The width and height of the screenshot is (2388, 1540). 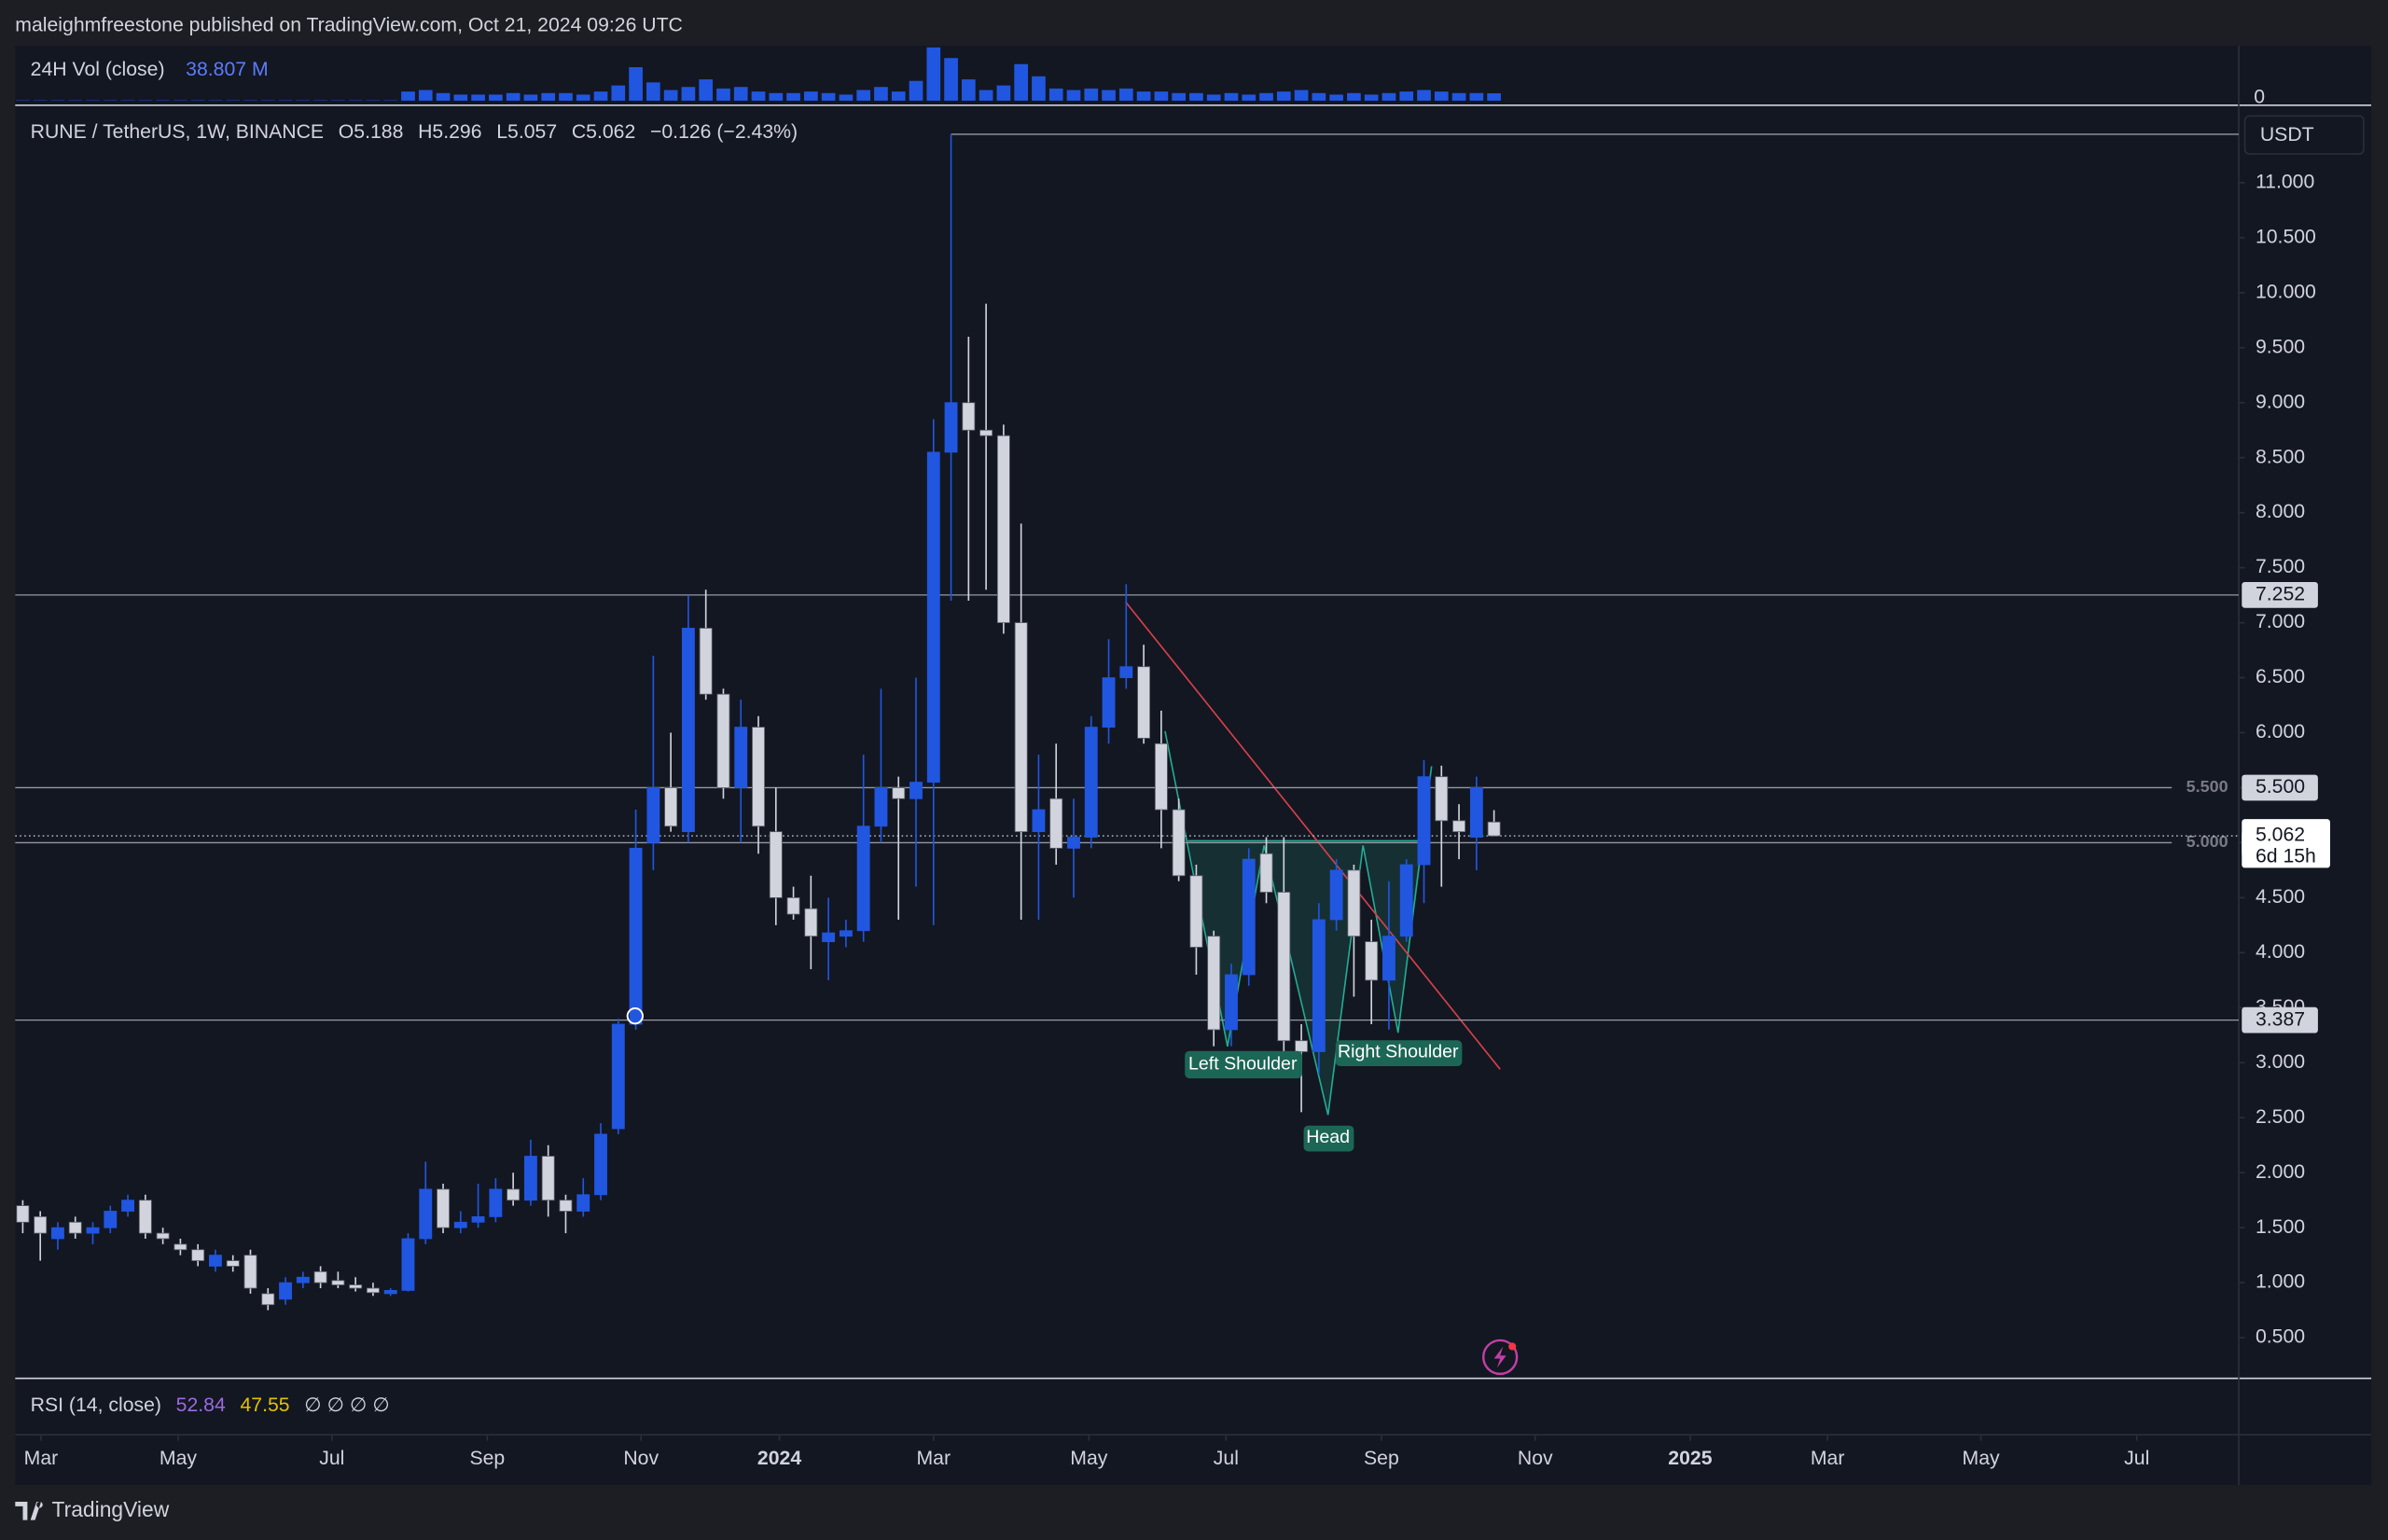 I want to click on y-tick-label: 1.500, so click(x=2280, y=1227).